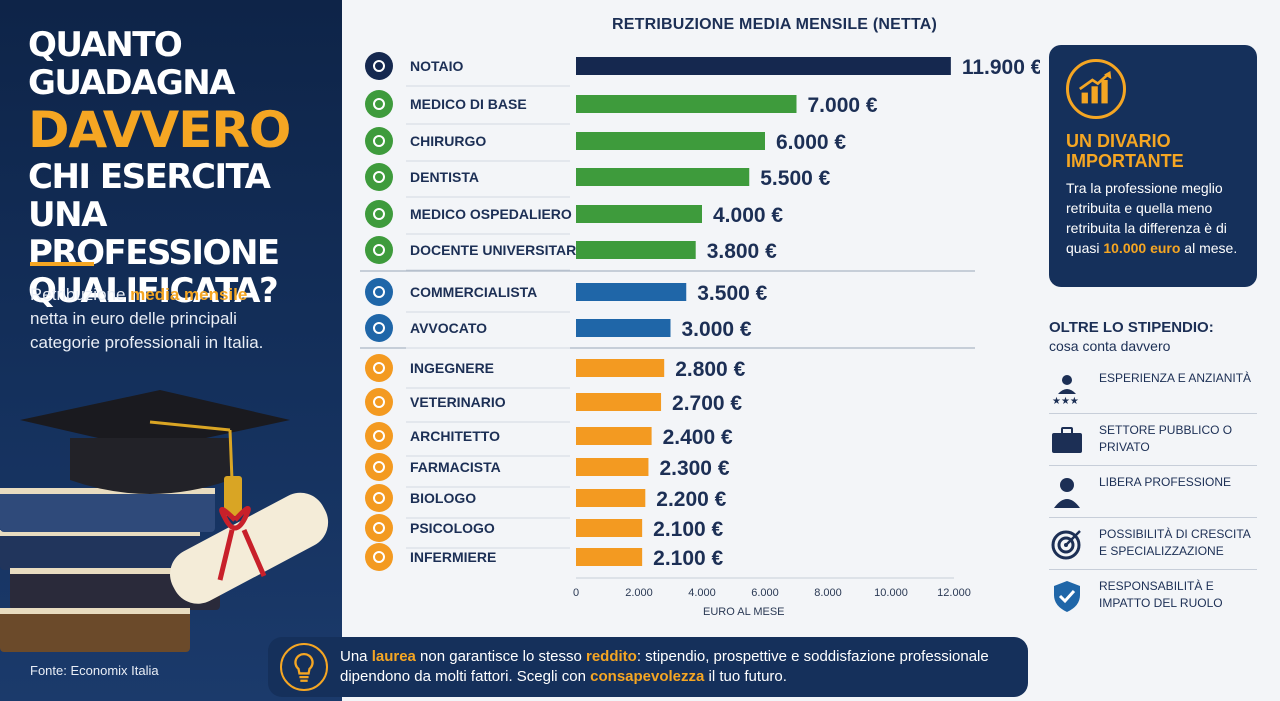 This screenshot has height=701, width=1280. I want to click on note-part: il tuo futuro., so click(745, 676).